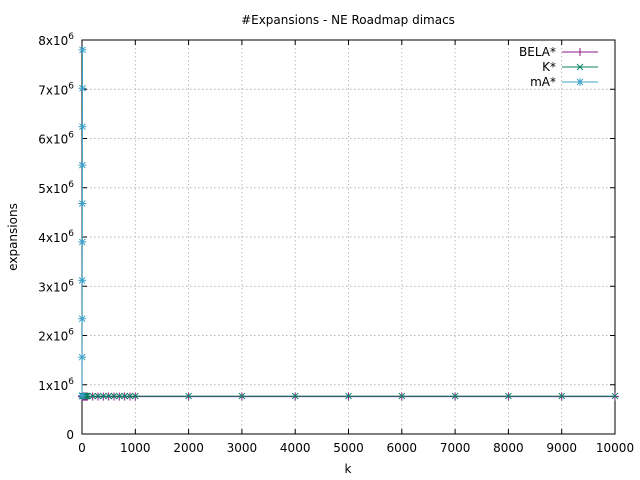 Image resolution: width=640 pixels, height=480 pixels. Describe the element at coordinates (543, 82) in the screenshot. I see `legend-label: mA*` at that location.